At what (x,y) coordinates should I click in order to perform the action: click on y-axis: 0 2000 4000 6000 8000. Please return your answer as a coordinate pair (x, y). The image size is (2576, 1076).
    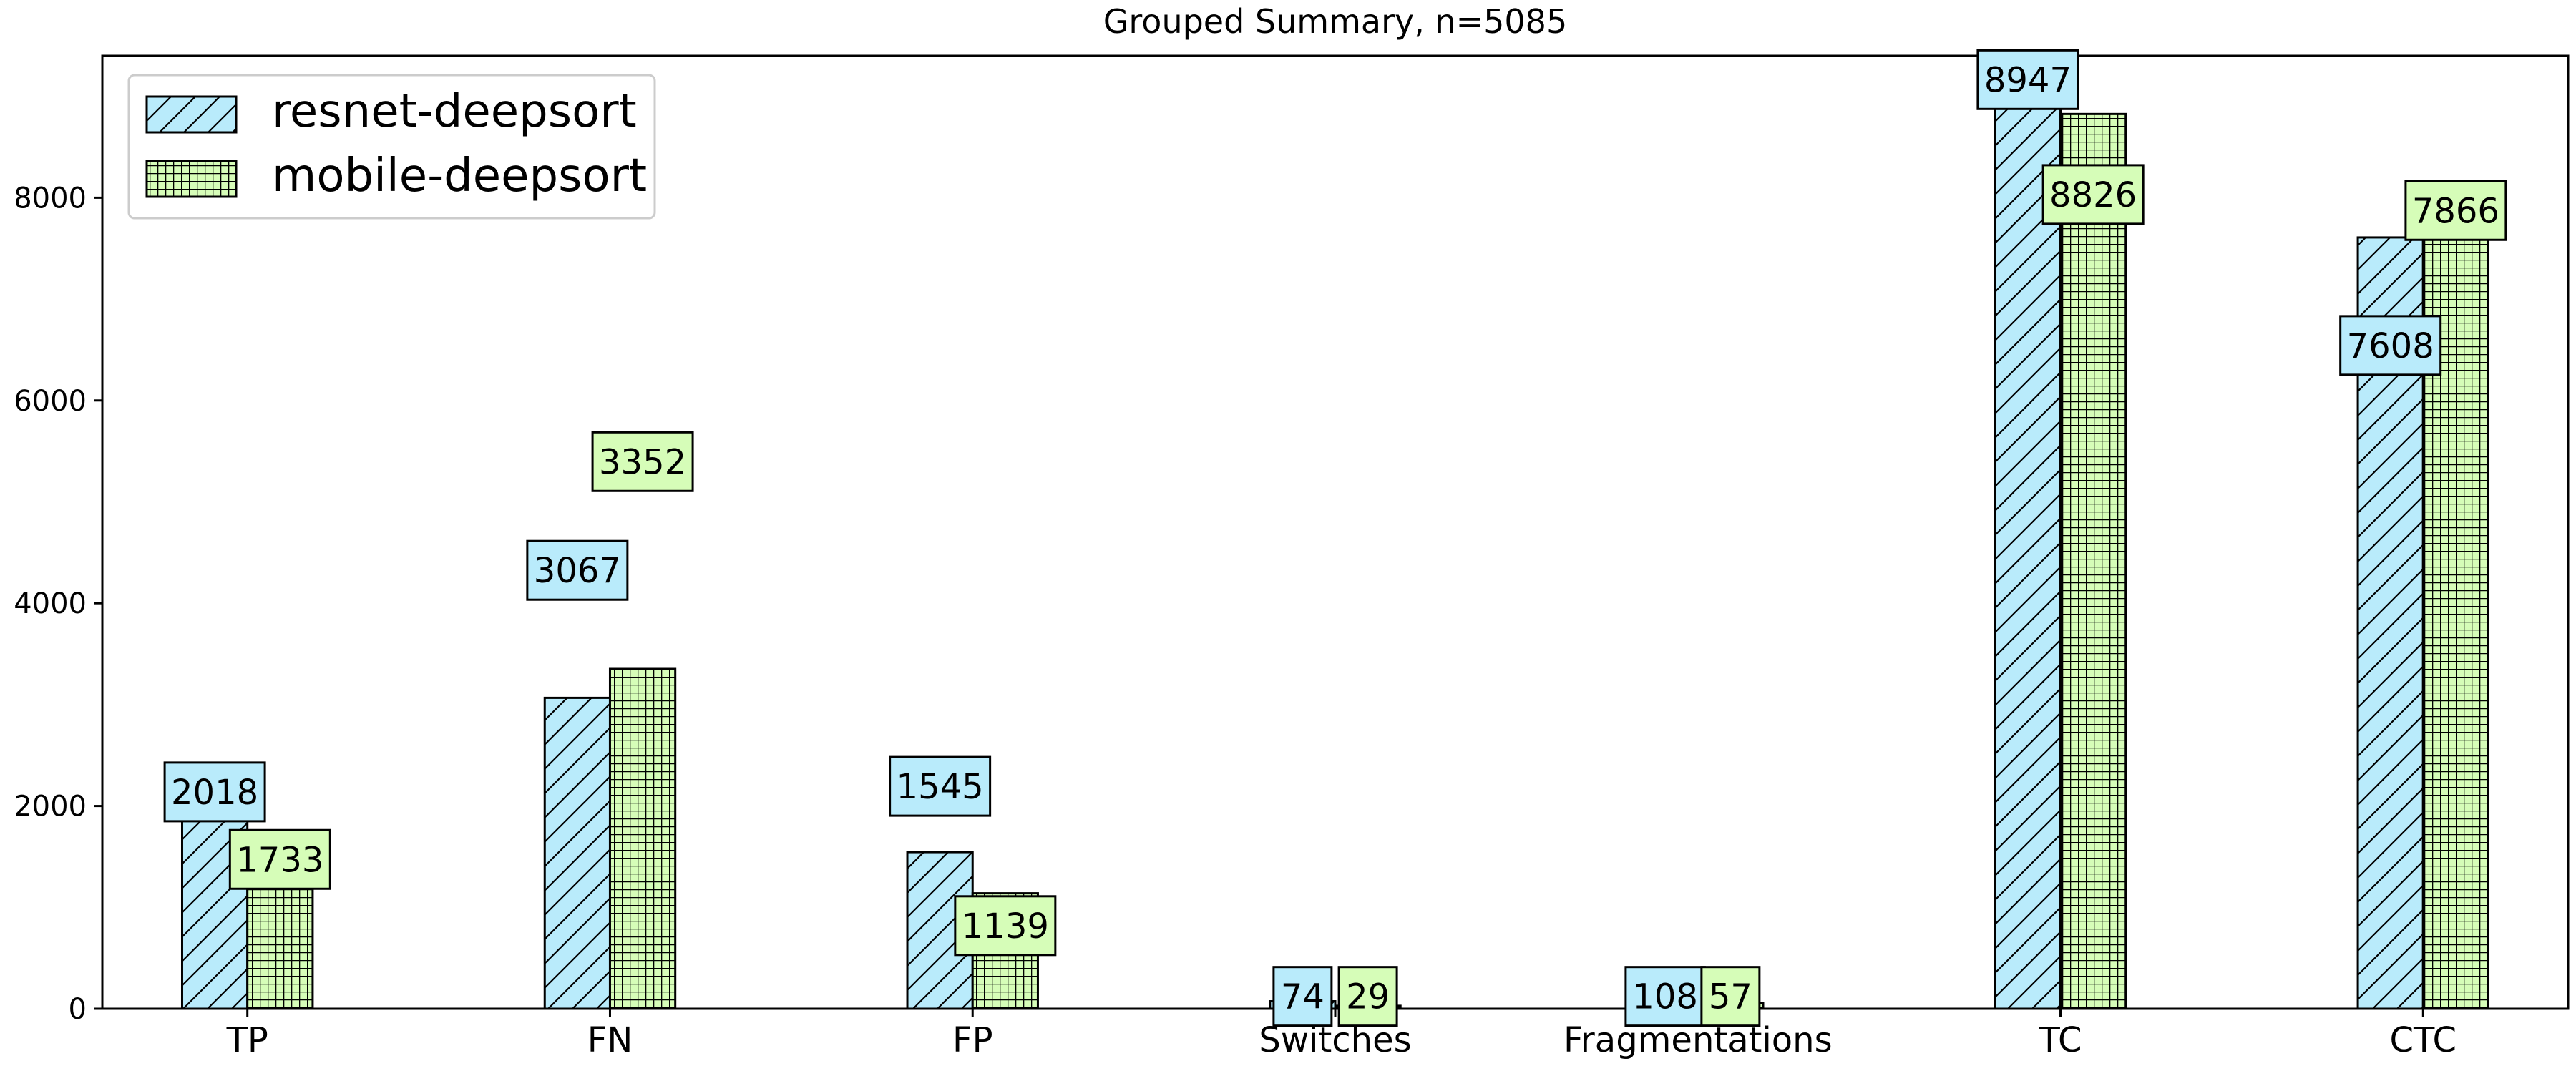
    Looking at the image, I should click on (58, 604).